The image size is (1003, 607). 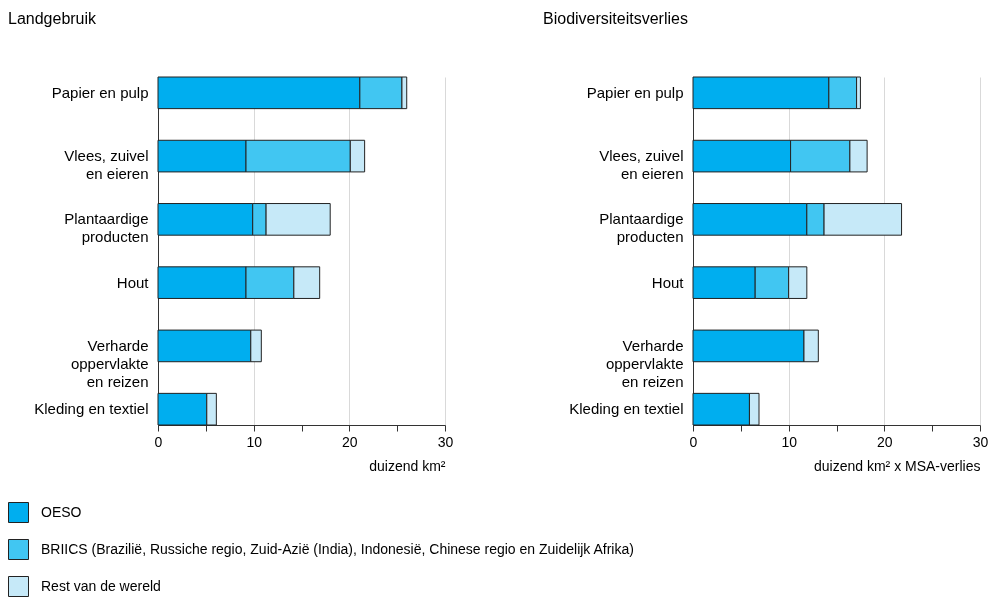 What do you see at coordinates (897, 465) in the screenshot?
I see `x-axis-title: duizend km² x MSA-verlies` at bounding box center [897, 465].